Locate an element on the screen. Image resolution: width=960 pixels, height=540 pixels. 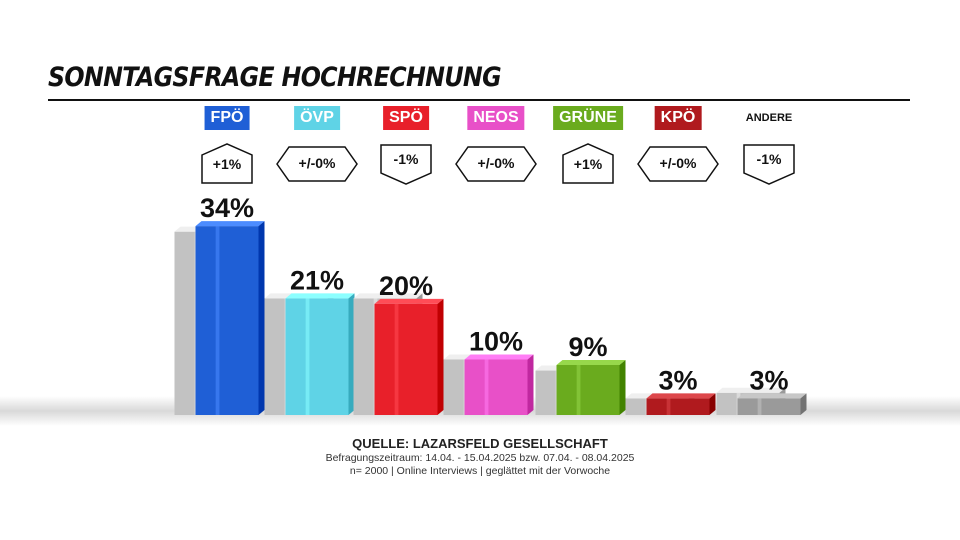
bar-andere is located at coordinates (772, 404).